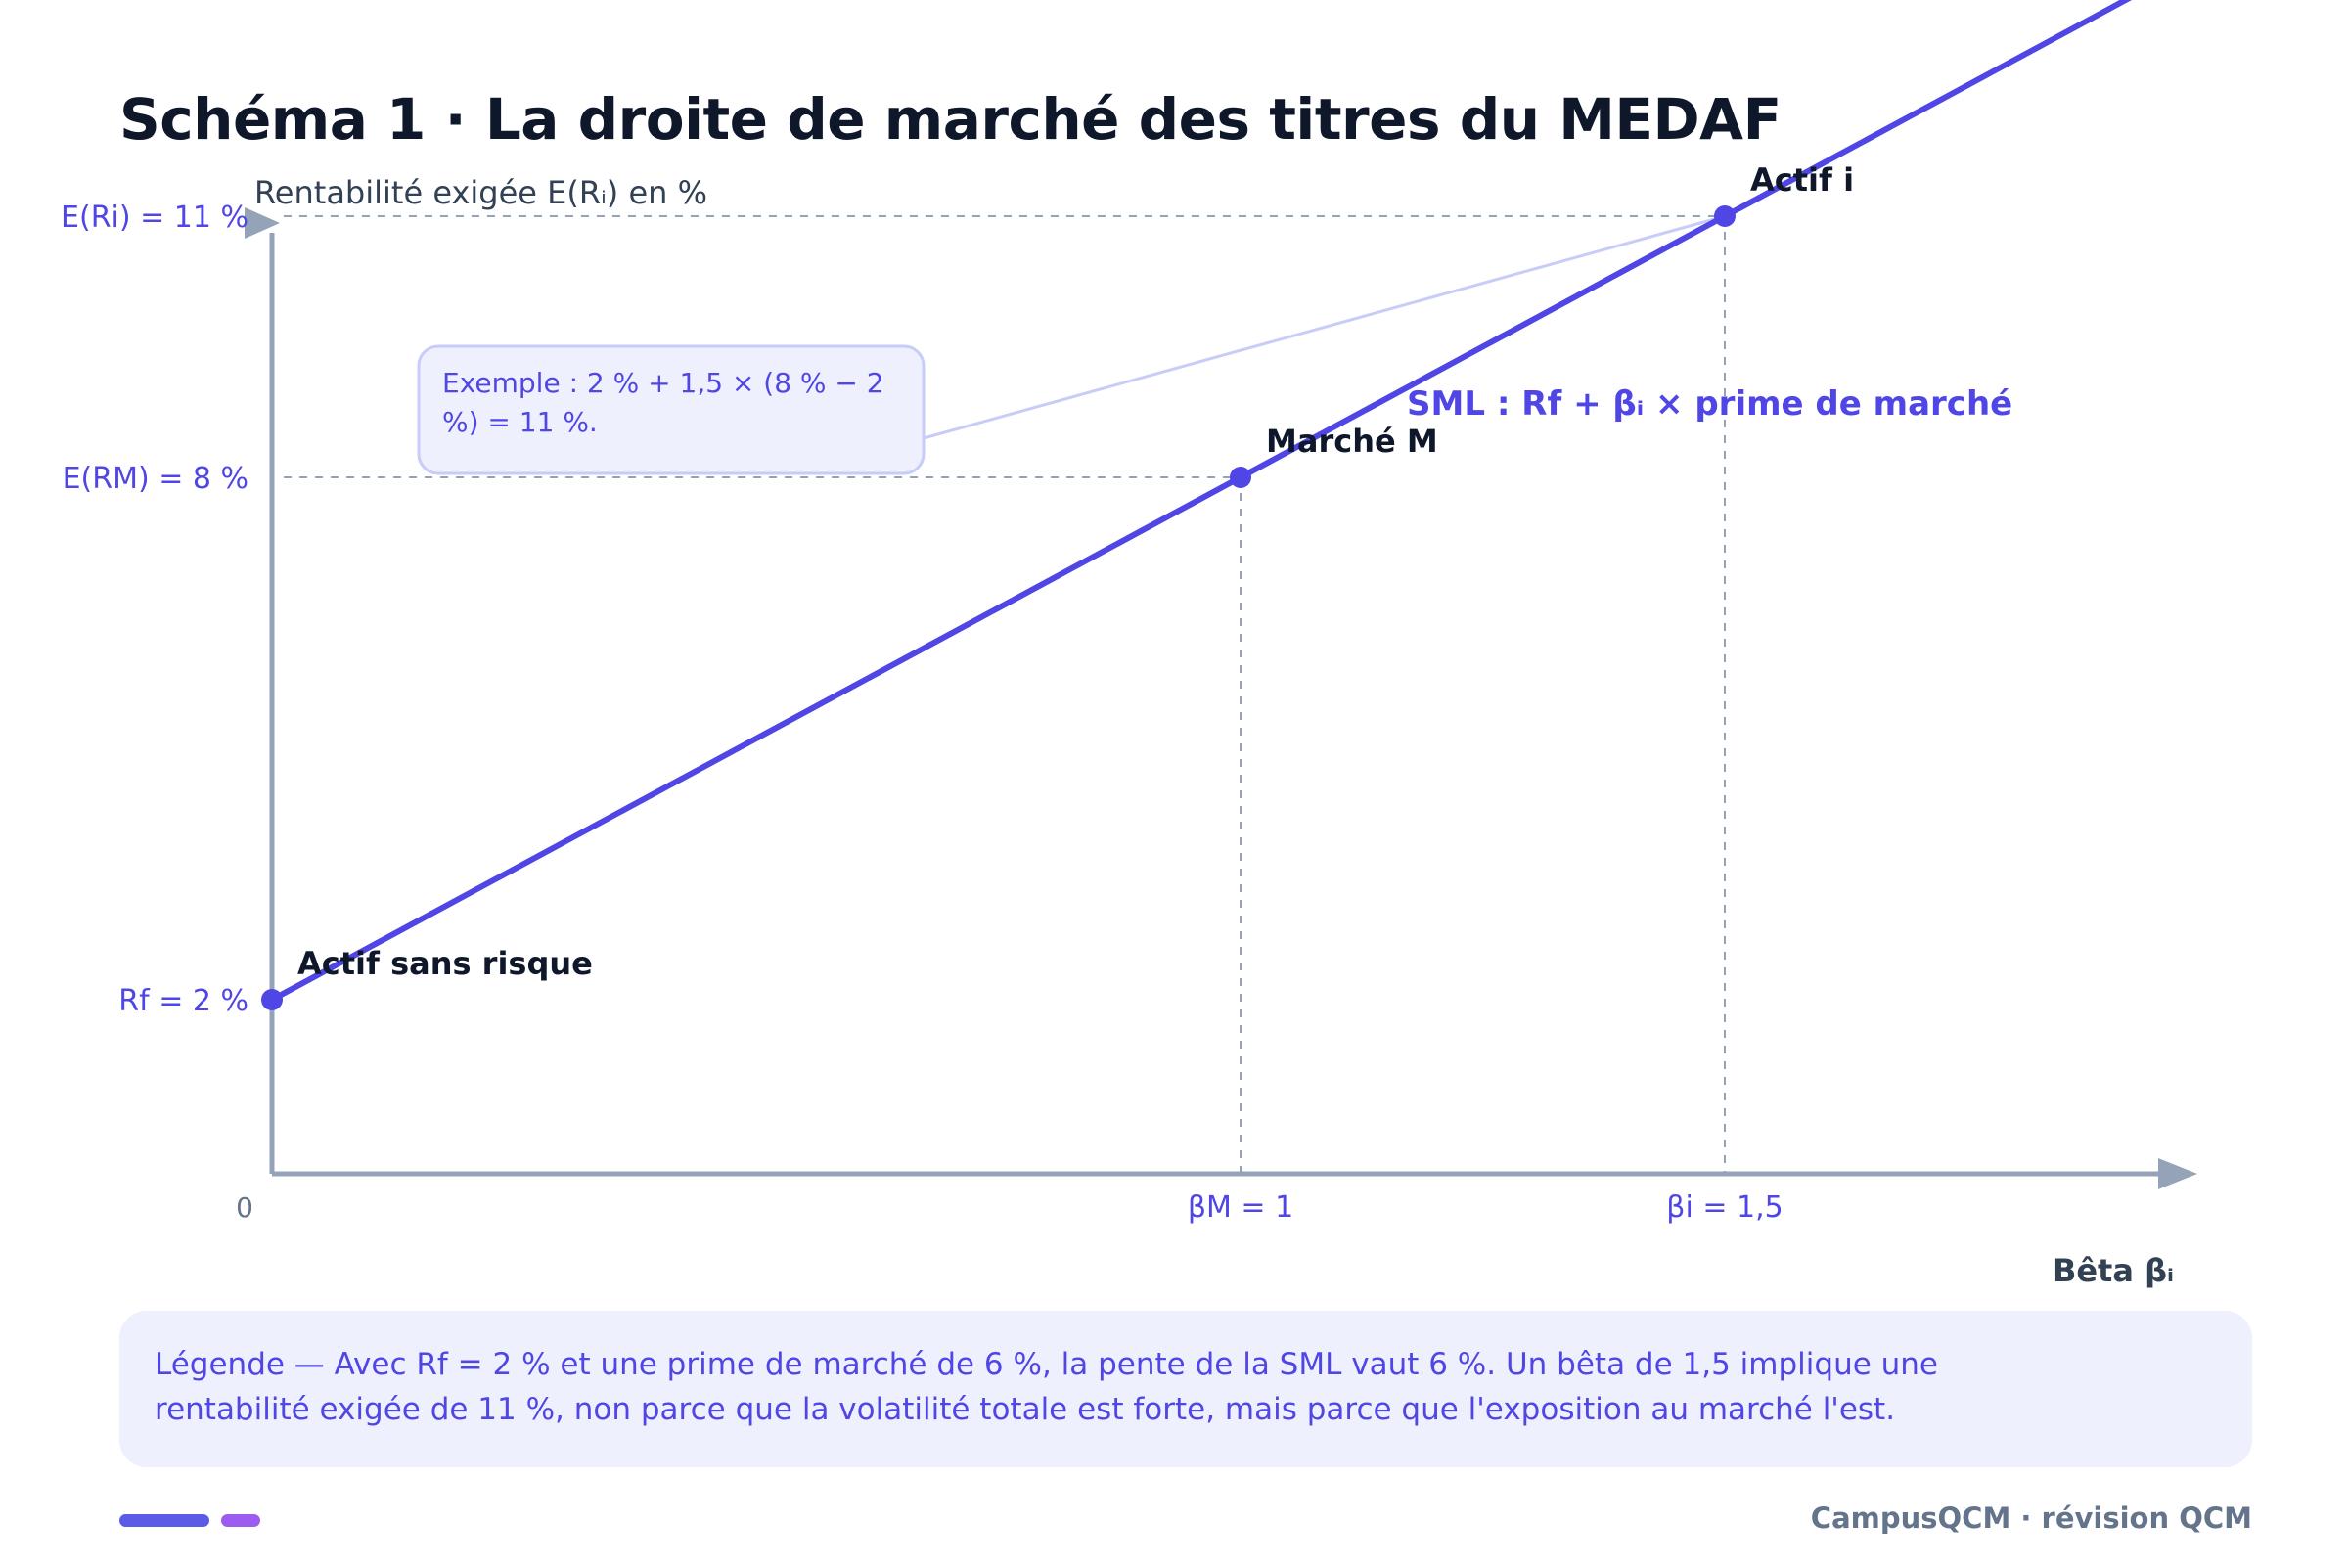  I want to click on annotation: Exemple : 2 % + 1,5 × (8 % − 2 %) = 11 %., so click(1071, 344).